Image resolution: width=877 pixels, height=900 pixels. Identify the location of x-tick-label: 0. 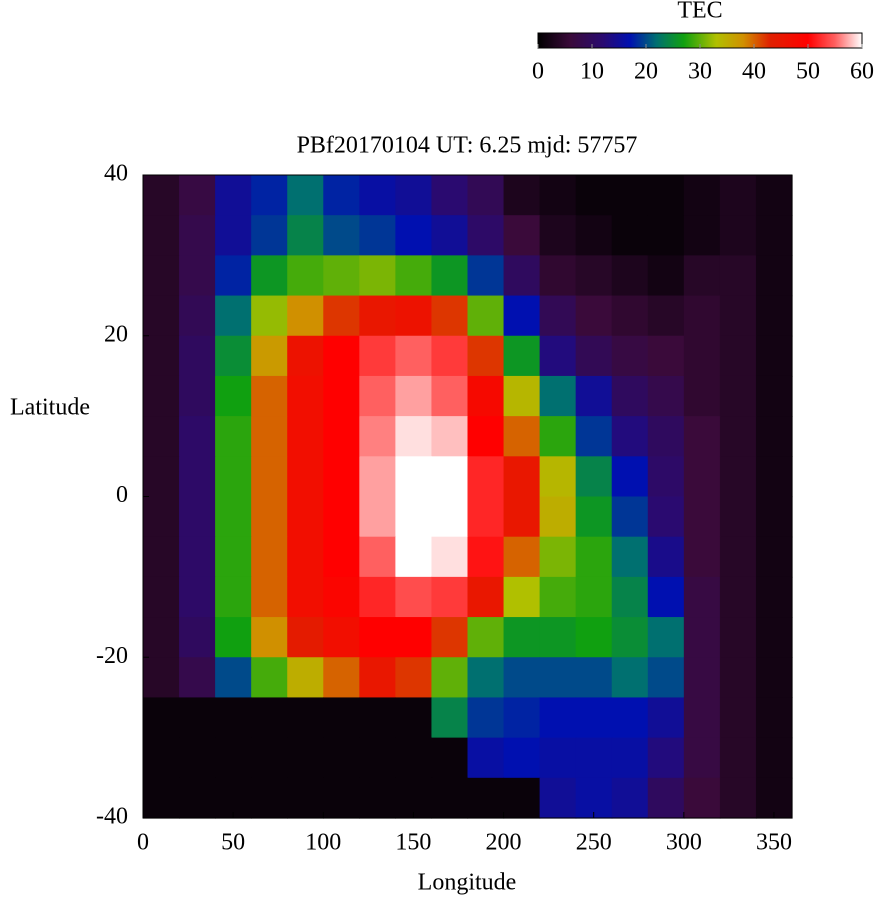
(143, 843).